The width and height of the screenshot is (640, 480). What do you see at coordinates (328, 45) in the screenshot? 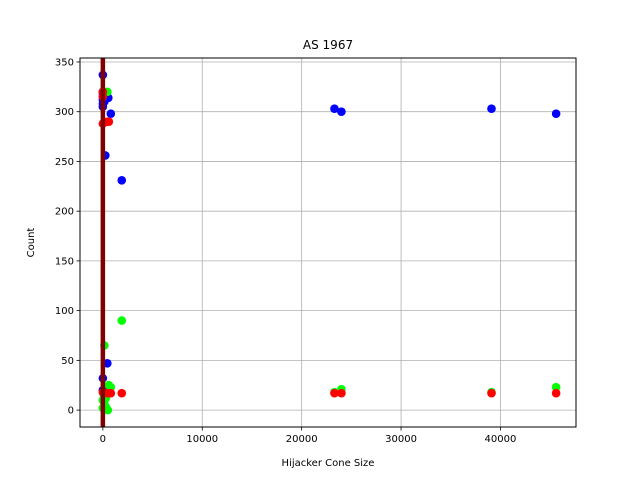
I see `chart-title: AS 1967` at bounding box center [328, 45].